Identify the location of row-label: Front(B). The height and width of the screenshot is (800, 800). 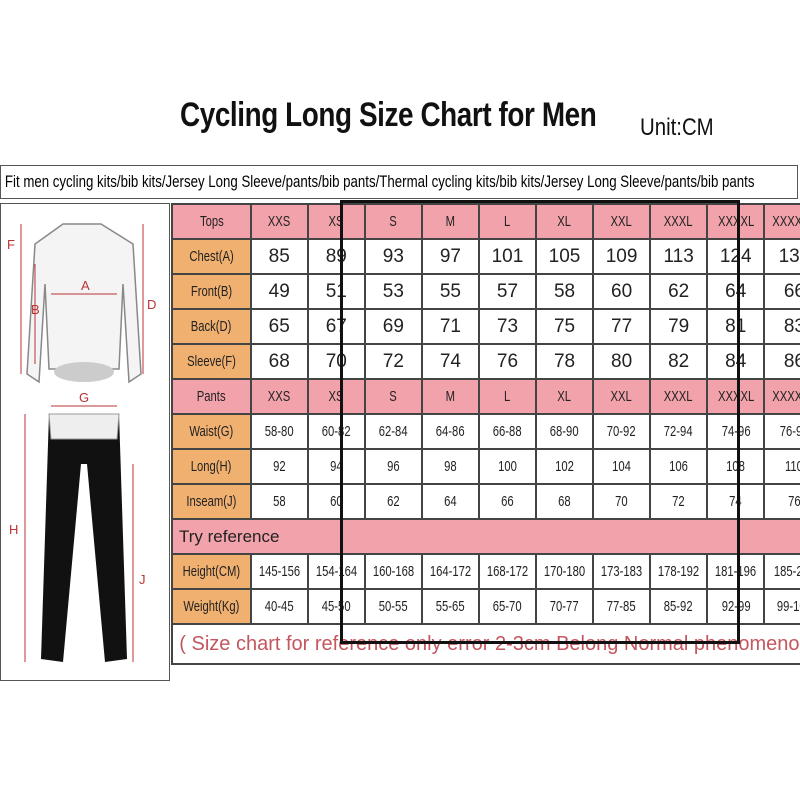
(211, 291).